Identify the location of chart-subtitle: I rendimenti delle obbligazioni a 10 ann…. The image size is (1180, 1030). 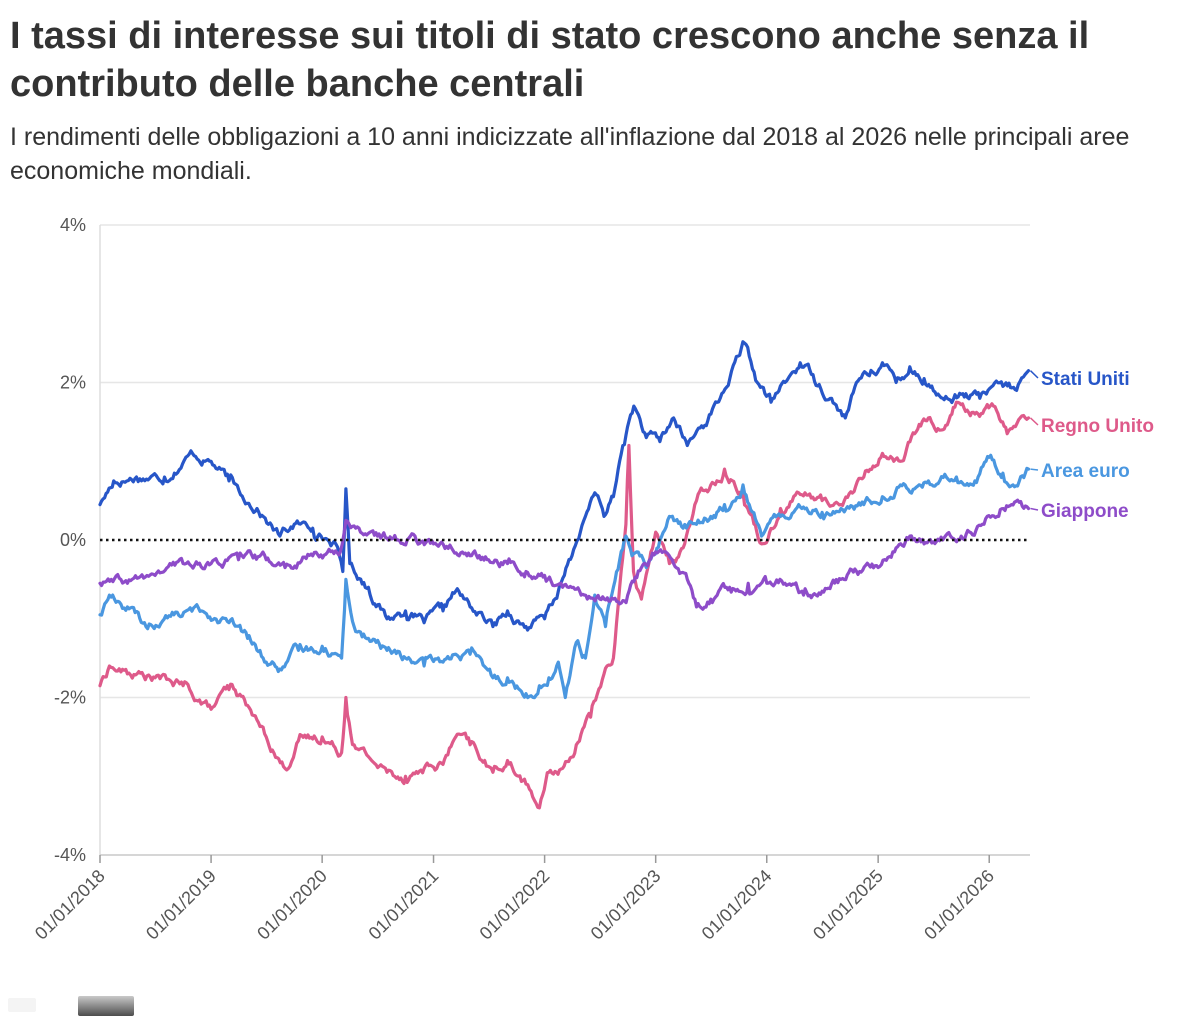
(570, 154).